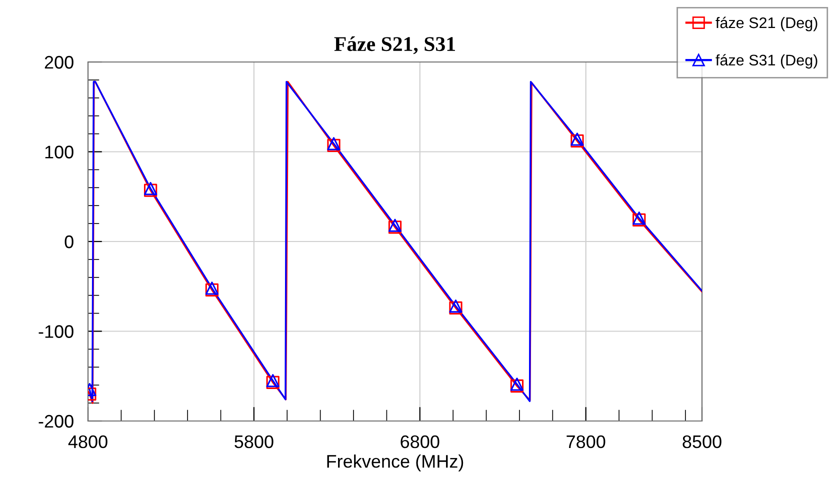  What do you see at coordinates (69, 241) in the screenshot?
I see `y-tick-label: 0` at bounding box center [69, 241].